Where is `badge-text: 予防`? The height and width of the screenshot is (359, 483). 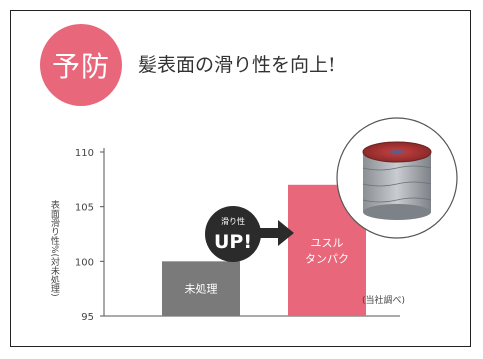 badge-text: 予防 is located at coordinates (80, 66).